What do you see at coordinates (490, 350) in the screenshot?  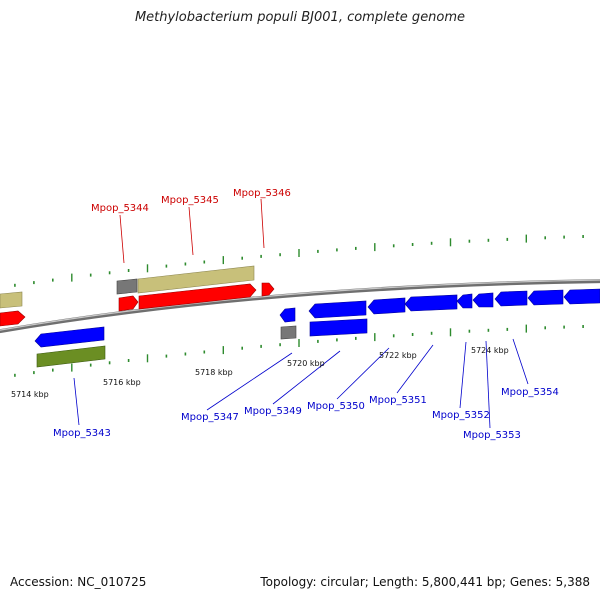 I see `axis-label-5724: 5724 kbp` at bounding box center [490, 350].